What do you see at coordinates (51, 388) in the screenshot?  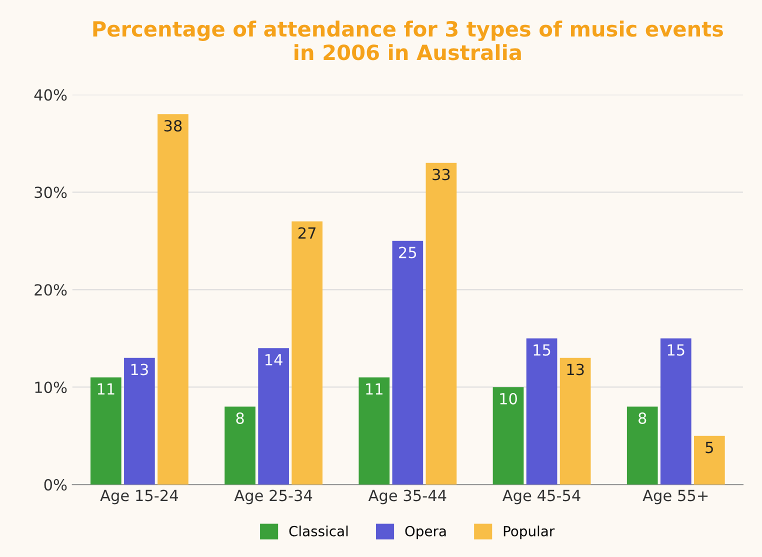 I see `y-tick-label: 10%` at bounding box center [51, 388].